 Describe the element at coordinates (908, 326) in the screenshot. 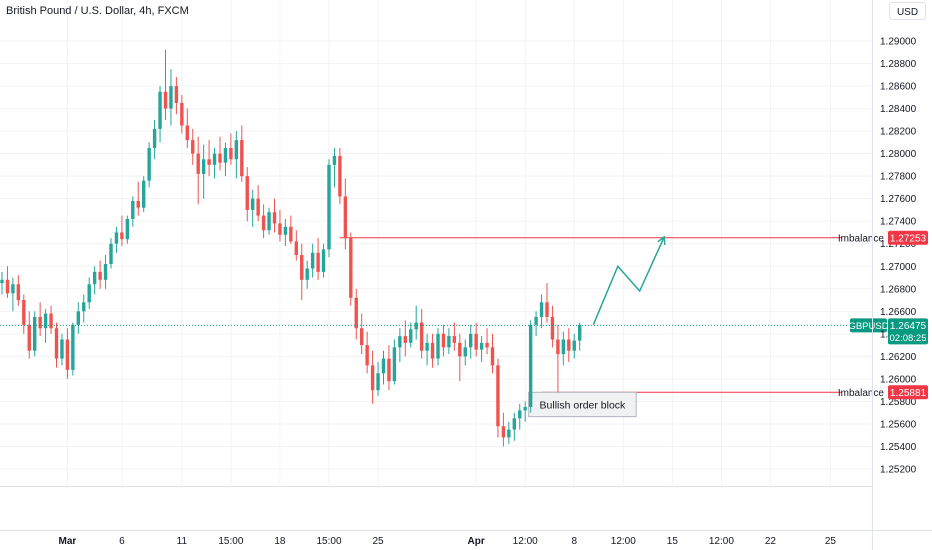

I see `current-price-value: 1.26475` at that location.